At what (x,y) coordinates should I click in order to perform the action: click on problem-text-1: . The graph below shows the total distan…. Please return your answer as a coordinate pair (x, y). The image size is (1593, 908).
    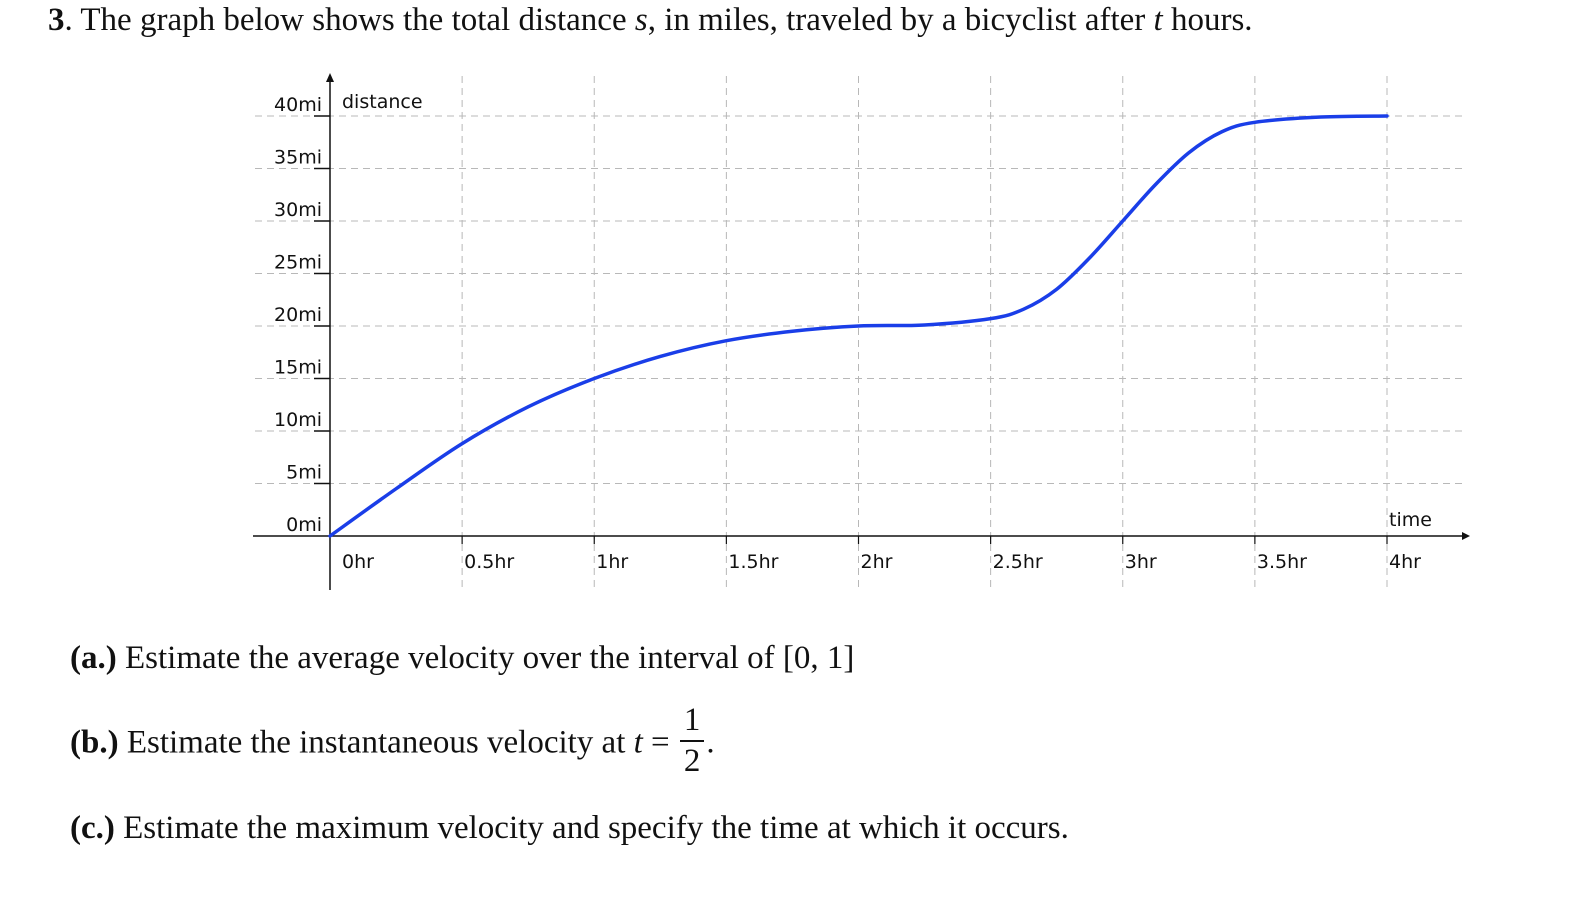
    Looking at the image, I should click on (349, 20).